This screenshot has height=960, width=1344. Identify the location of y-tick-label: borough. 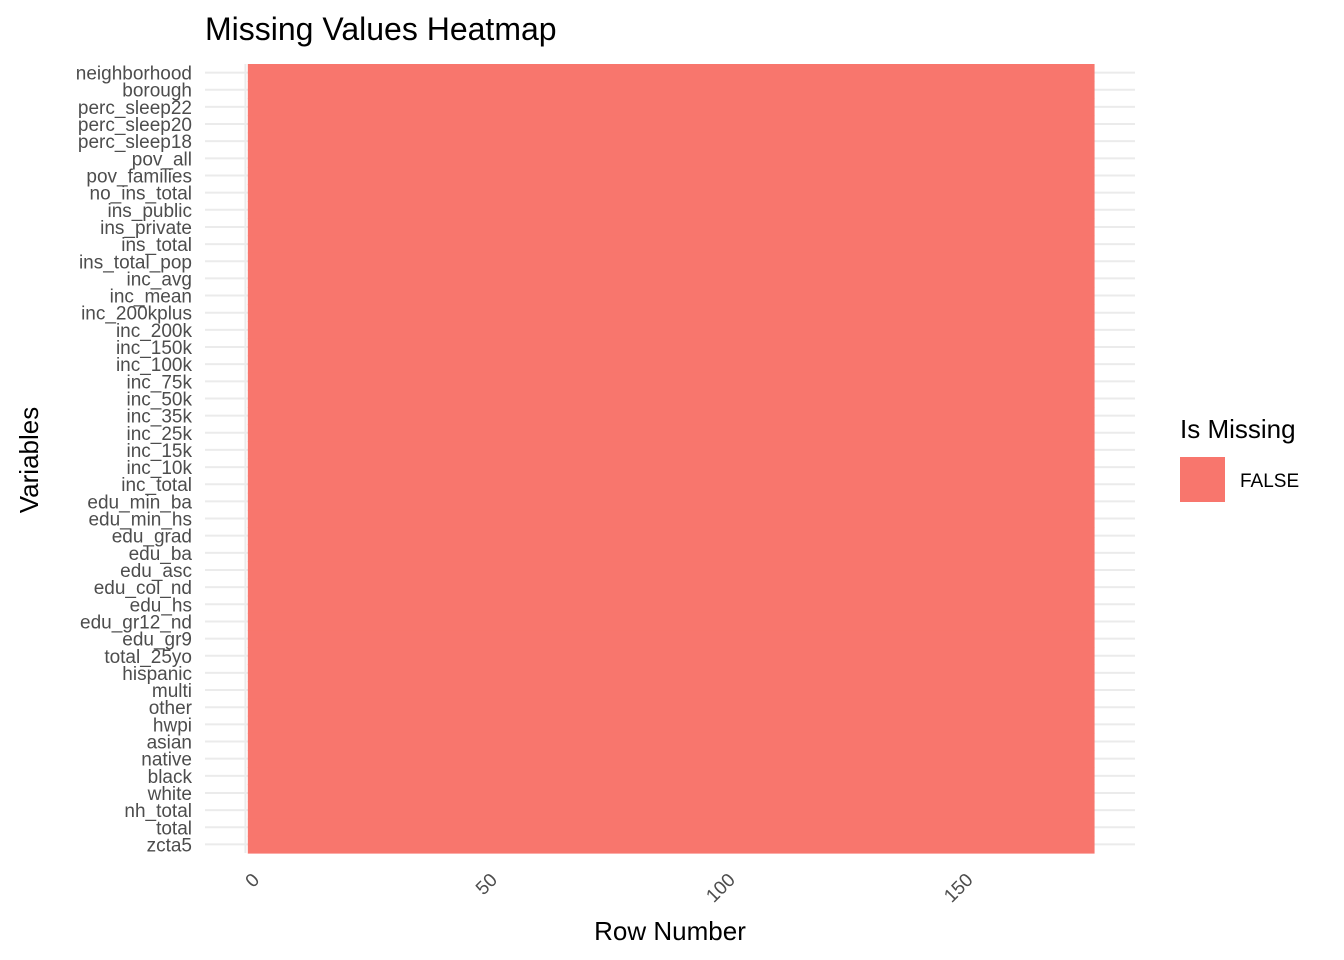
(157, 91).